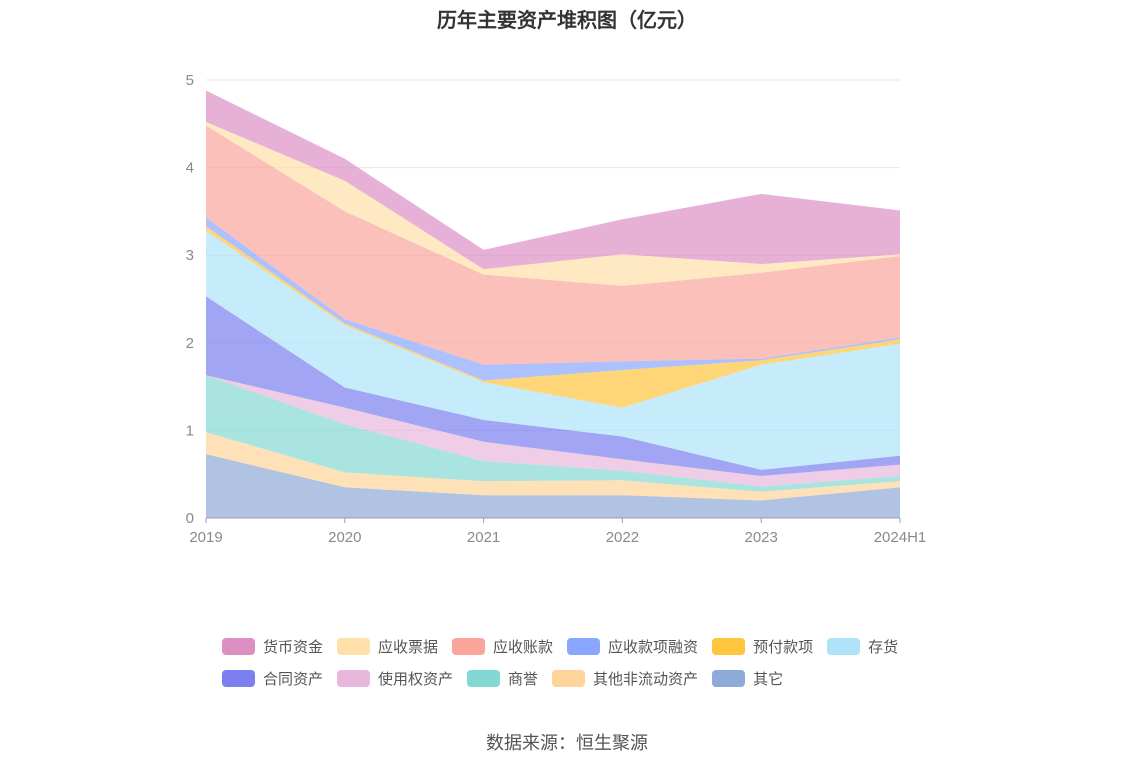 This screenshot has height=766, width=1134. What do you see at coordinates (553, 204) in the screenshot?
I see `area-应收票据` at bounding box center [553, 204].